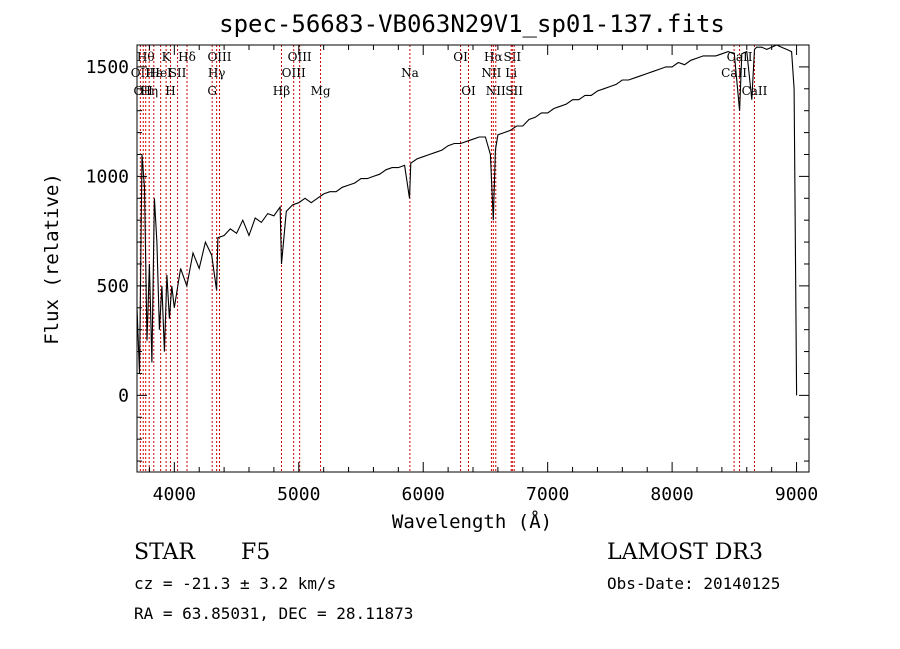 The image size is (900, 649). Describe the element at coordinates (472, 521) in the screenshot. I see `x-axis-label: Wavelength (Å)` at that location.